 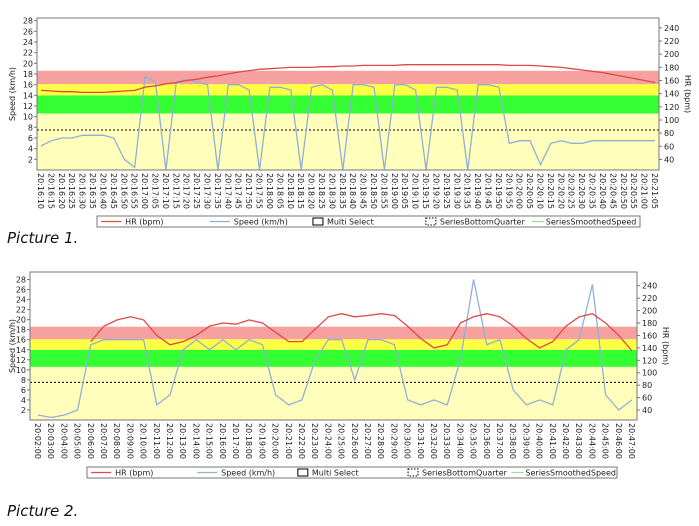 What do you see at coordinates (498, 191) in the screenshot?
I see `x-tick-label: 20:19:50` at bounding box center [498, 191].